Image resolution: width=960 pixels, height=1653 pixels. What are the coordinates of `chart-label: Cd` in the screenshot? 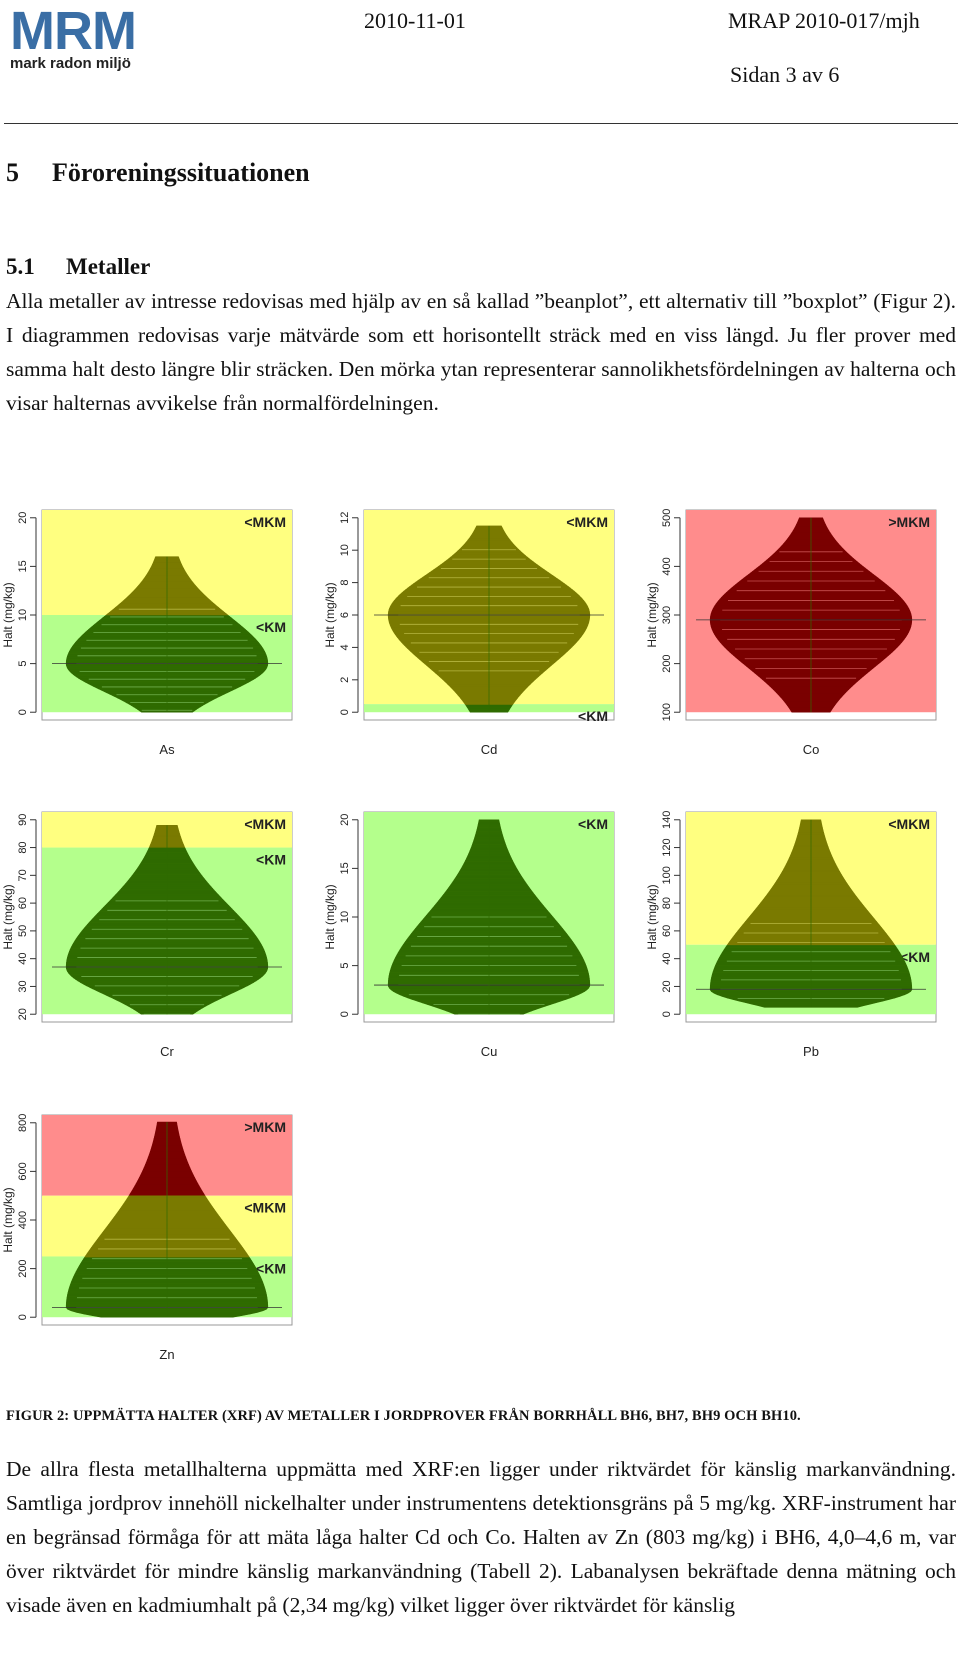 It's located at (489, 749).